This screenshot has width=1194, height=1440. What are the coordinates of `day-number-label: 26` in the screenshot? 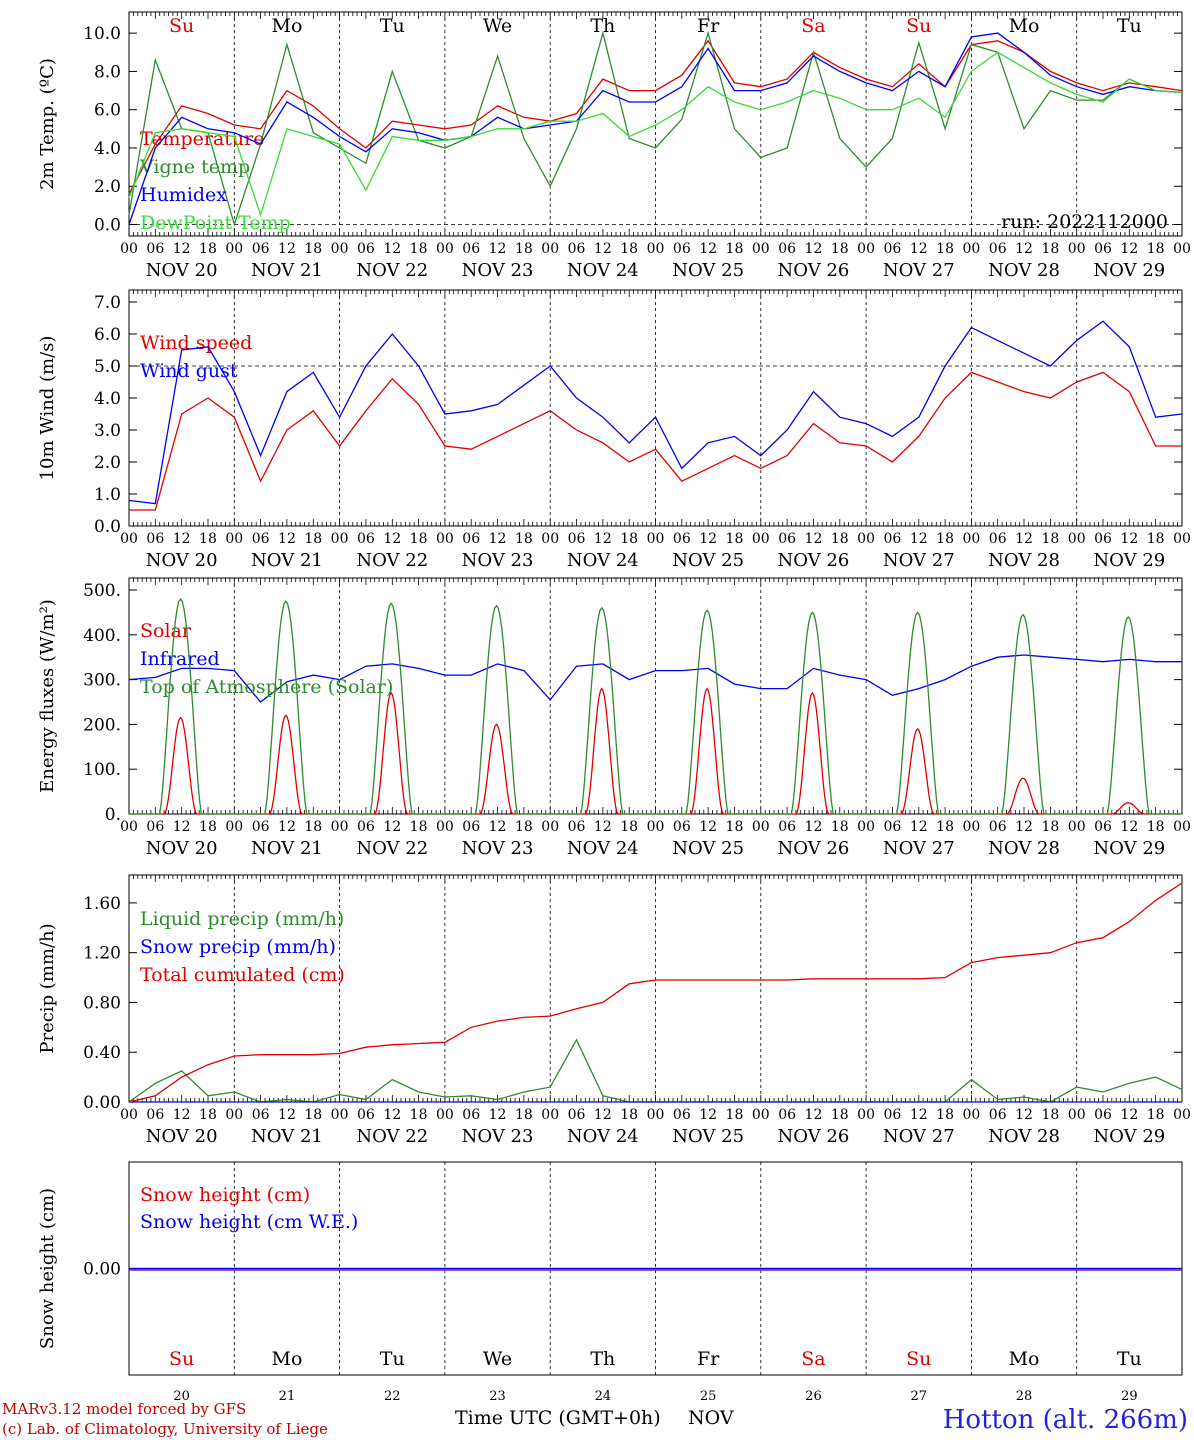 It's located at (813, 1396).